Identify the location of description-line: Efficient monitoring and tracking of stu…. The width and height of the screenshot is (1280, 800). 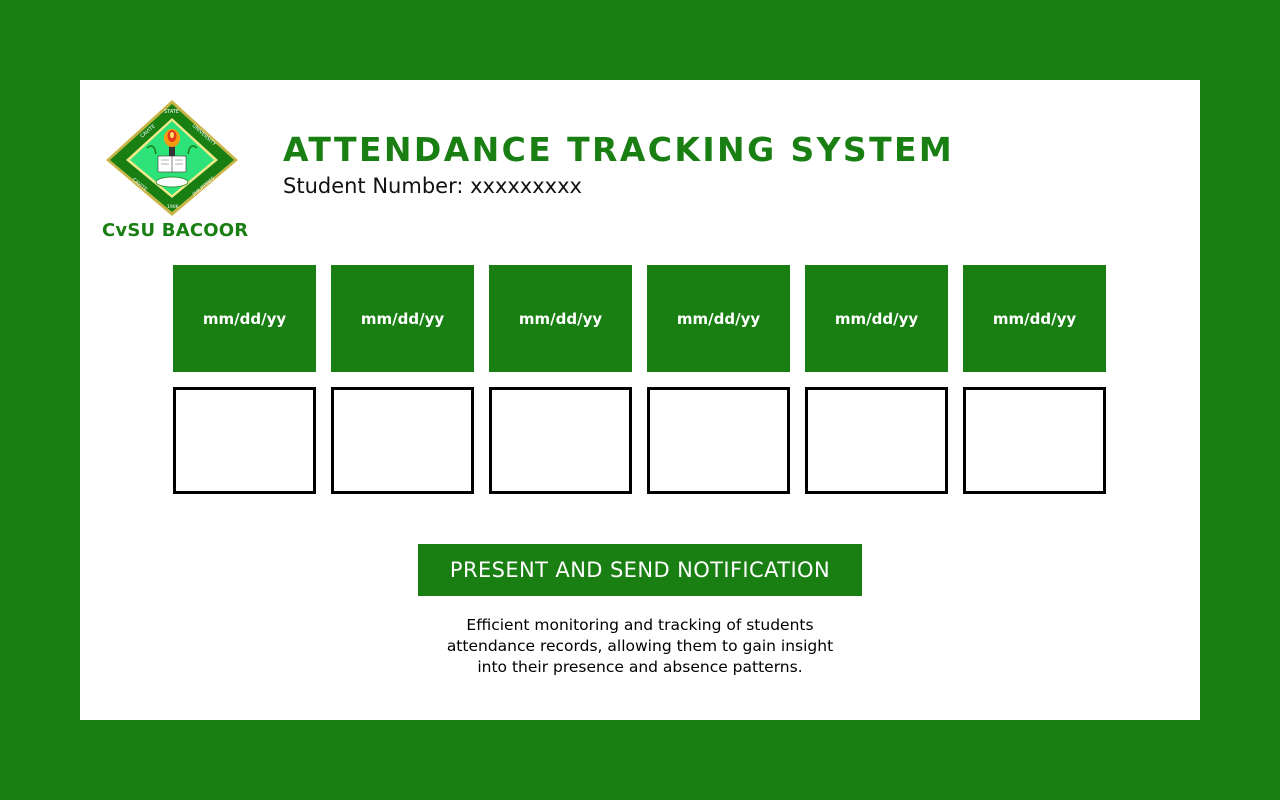
(640, 625).